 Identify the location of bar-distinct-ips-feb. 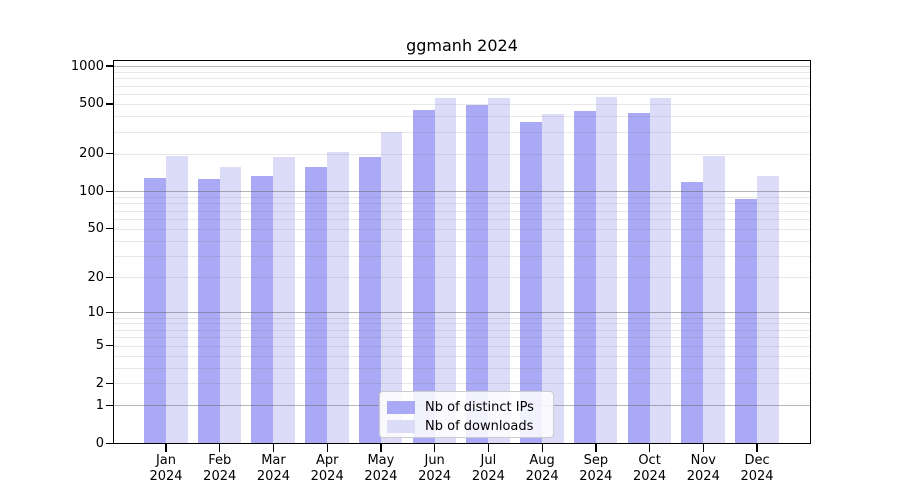
(208, 311).